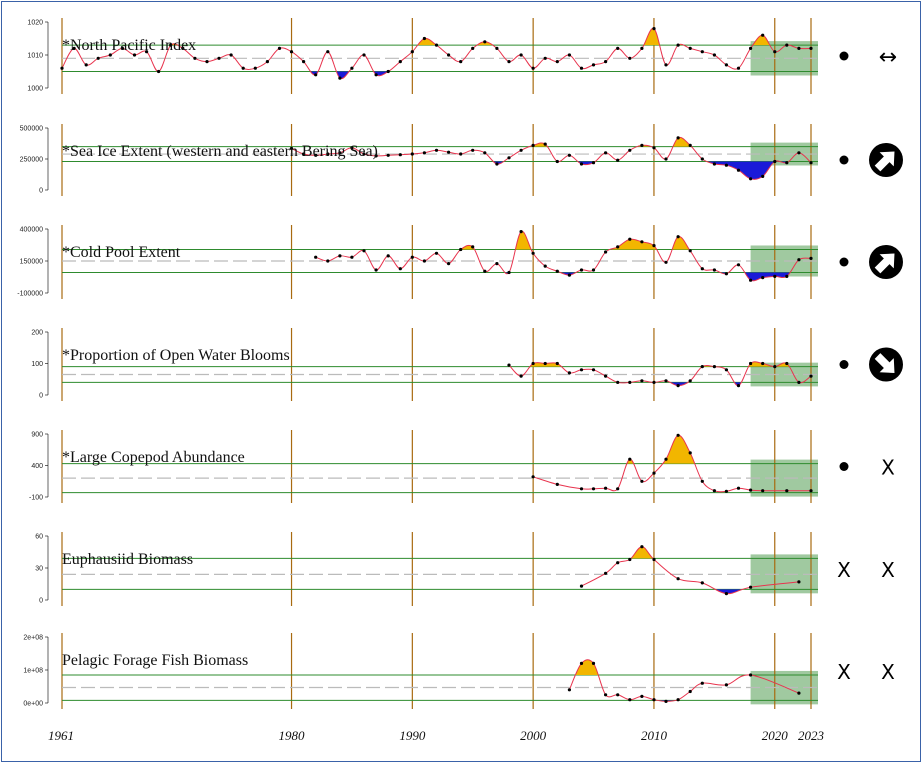 The height and width of the screenshot is (765, 924). I want to click on panel-4: 200 100 0 *Proportion of Open Water Blooms, so click(467, 364).